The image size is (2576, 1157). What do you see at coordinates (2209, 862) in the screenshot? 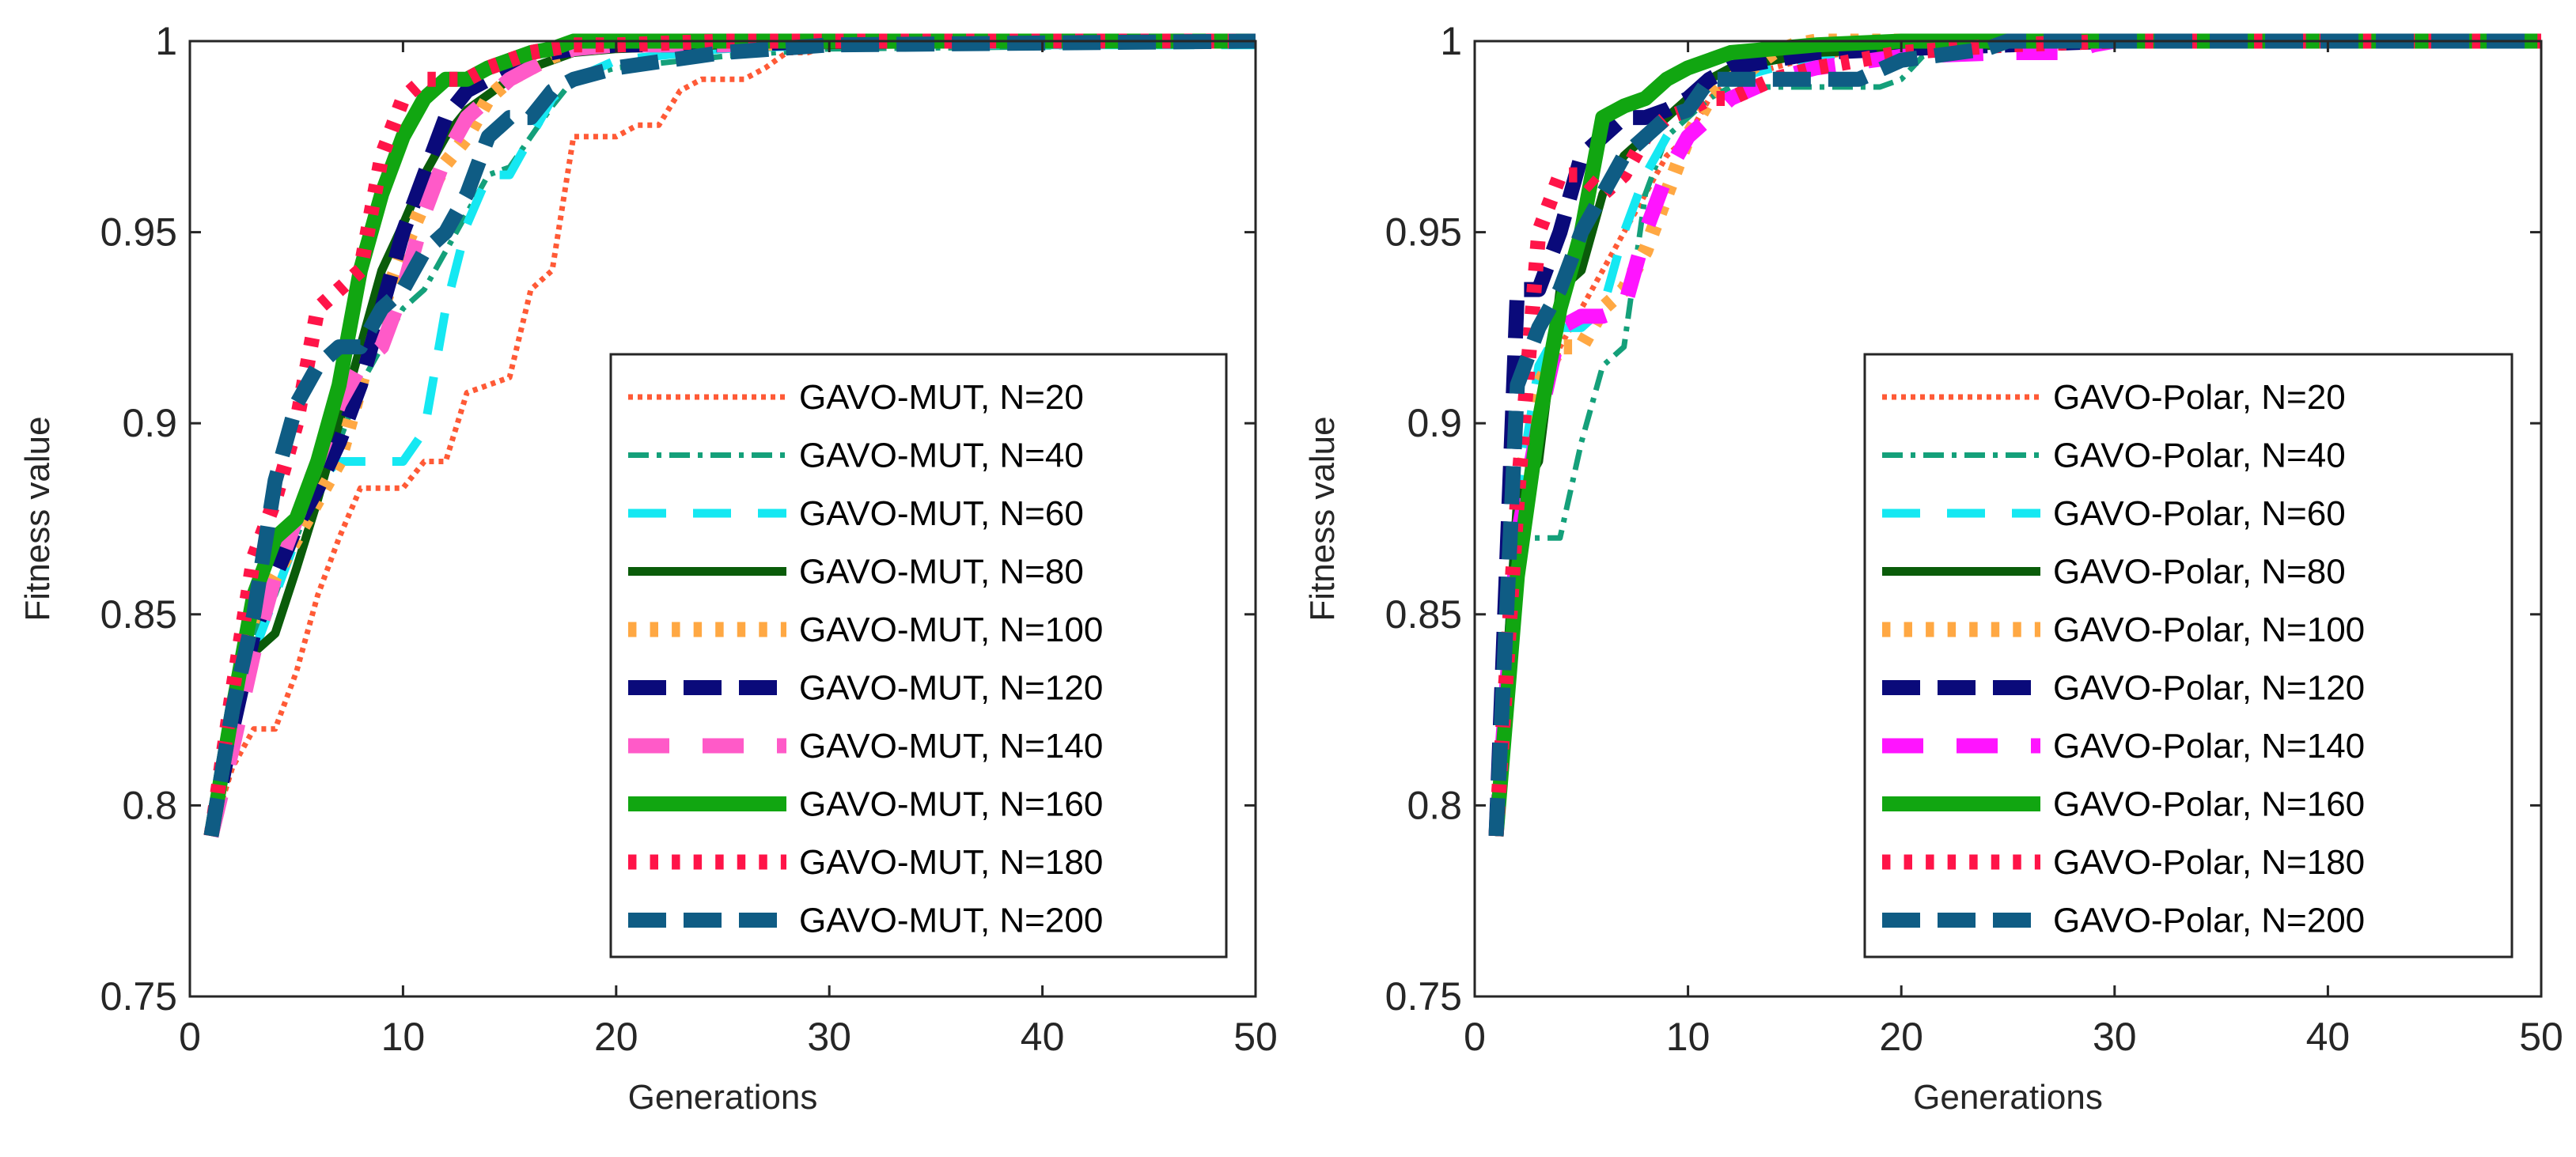
I see `legend-label-9: GAVO-Polar, N=180` at bounding box center [2209, 862].